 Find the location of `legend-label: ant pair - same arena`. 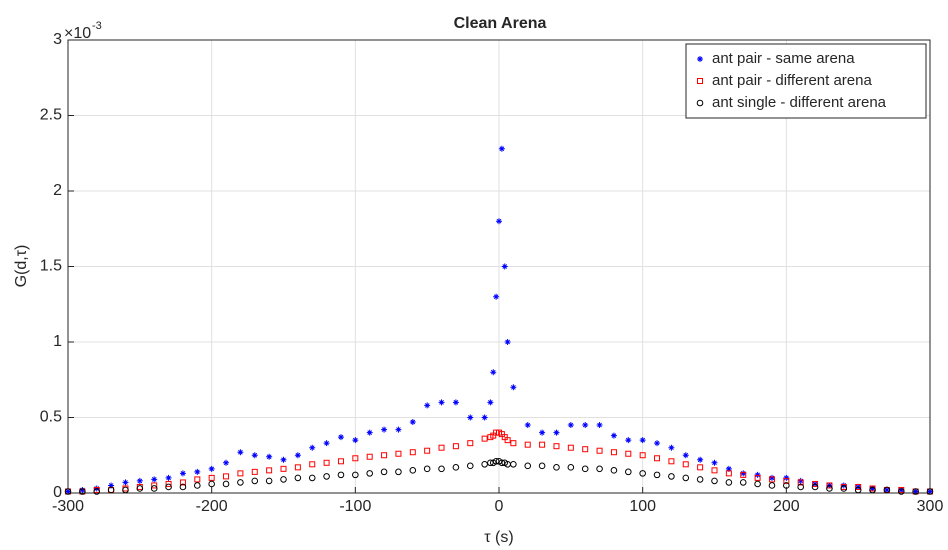

legend-label: ant pair - same arena is located at coordinates (783, 58).